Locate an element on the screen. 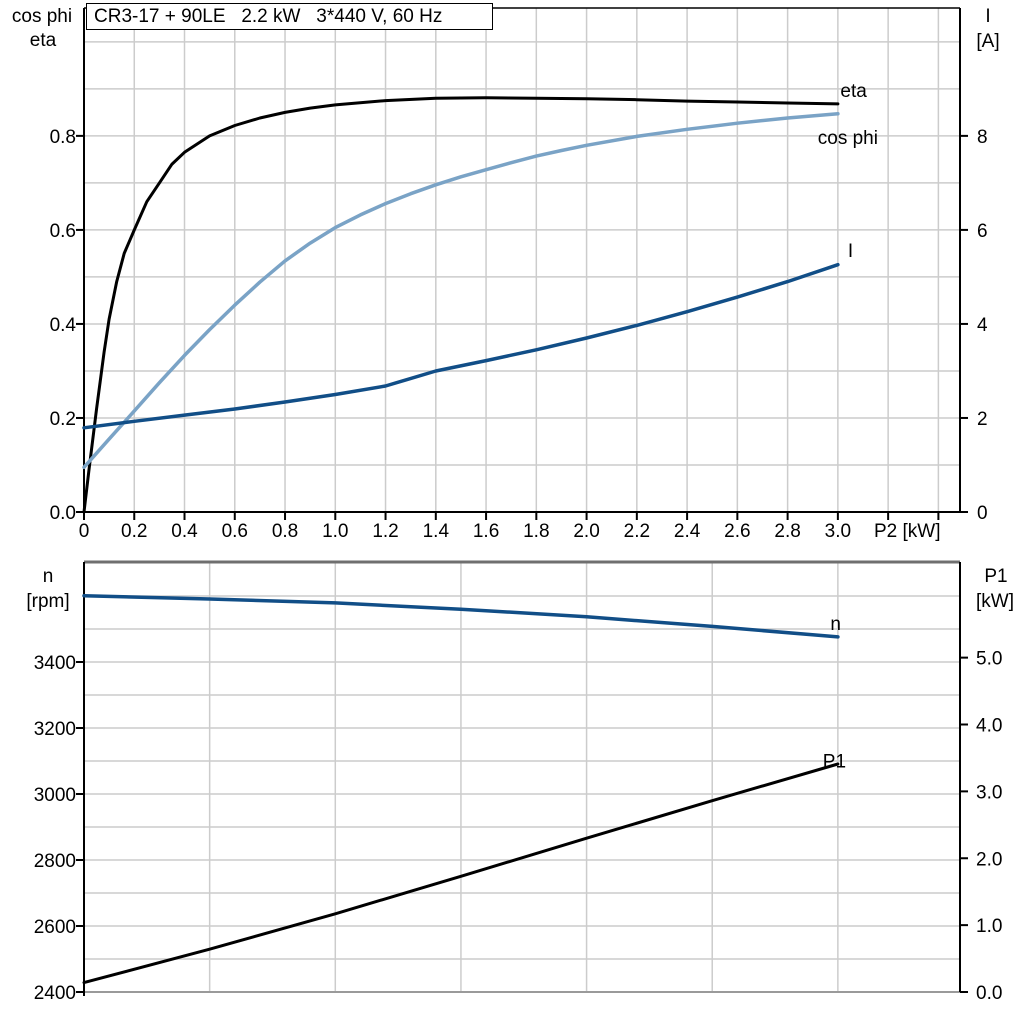 The height and width of the screenshot is (1029, 1024). x-tick-label: 1.6 is located at coordinates (486, 531).